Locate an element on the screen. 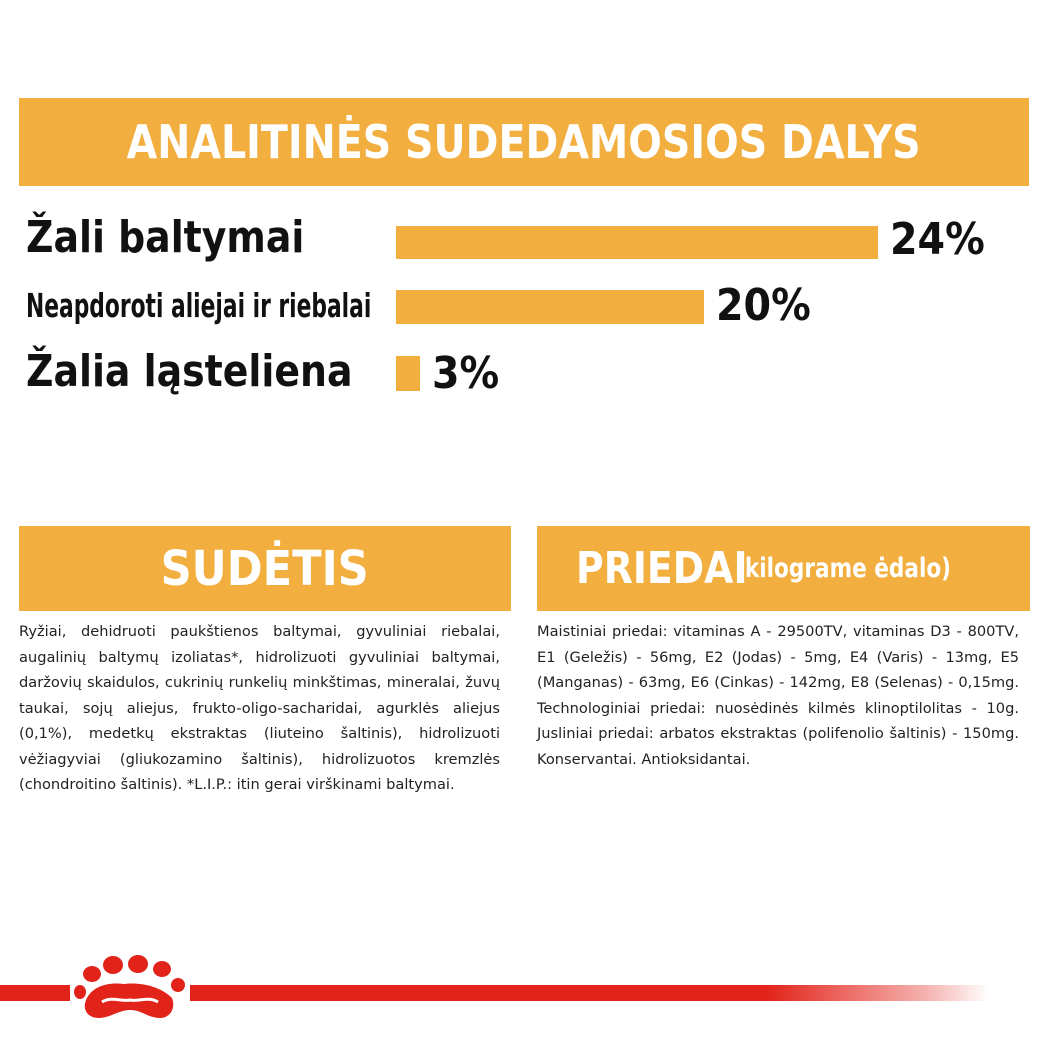 Image resolution: width=1049 pixels, height=1049 pixels. nutrient-bar-protein is located at coordinates (637, 242).